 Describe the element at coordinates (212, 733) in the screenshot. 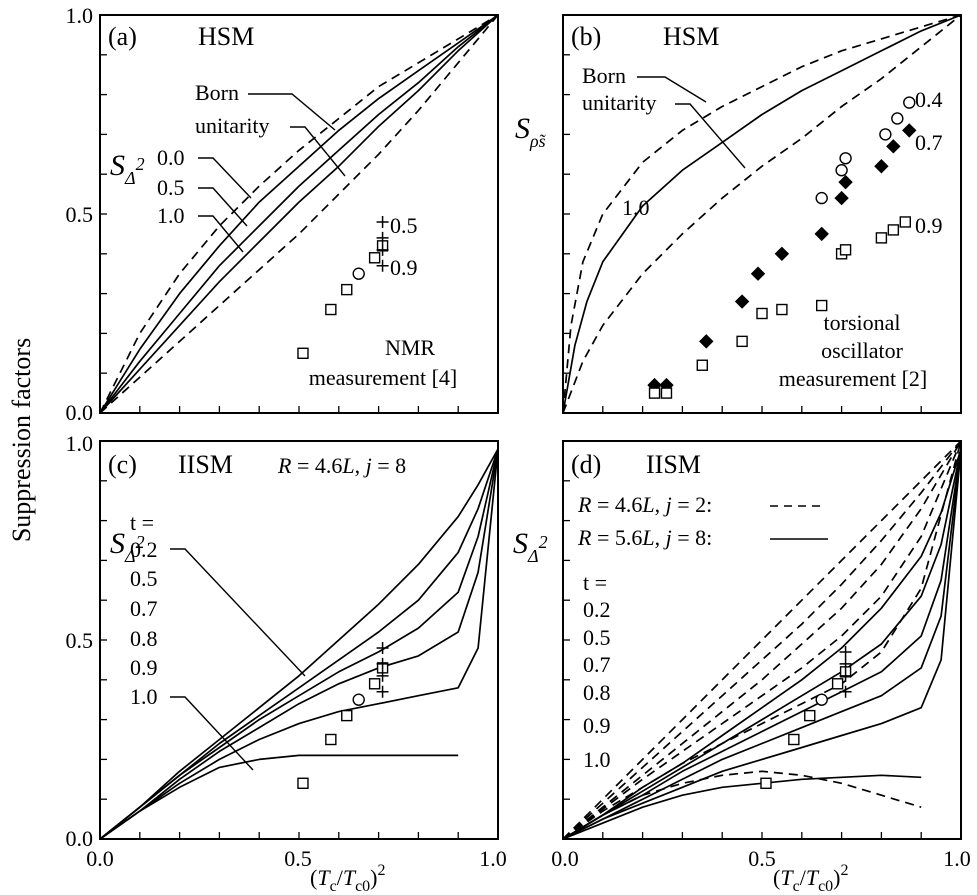

I see `panel-c-arrow-bottom` at that location.